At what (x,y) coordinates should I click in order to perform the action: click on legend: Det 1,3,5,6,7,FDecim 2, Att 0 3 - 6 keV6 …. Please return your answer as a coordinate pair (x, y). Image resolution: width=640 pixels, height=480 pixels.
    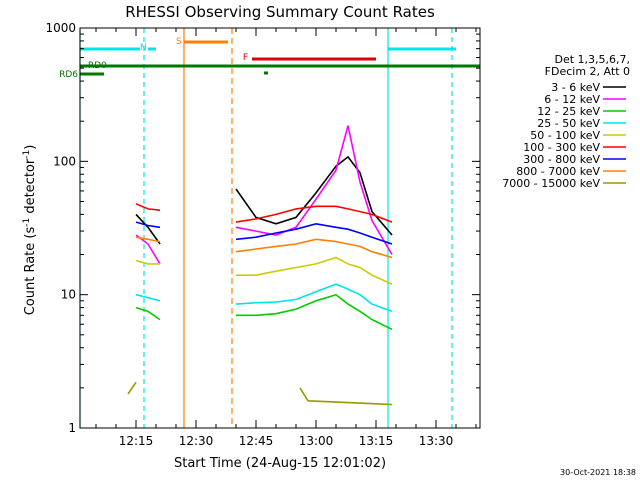
    Looking at the image, I should click on (566, 121).